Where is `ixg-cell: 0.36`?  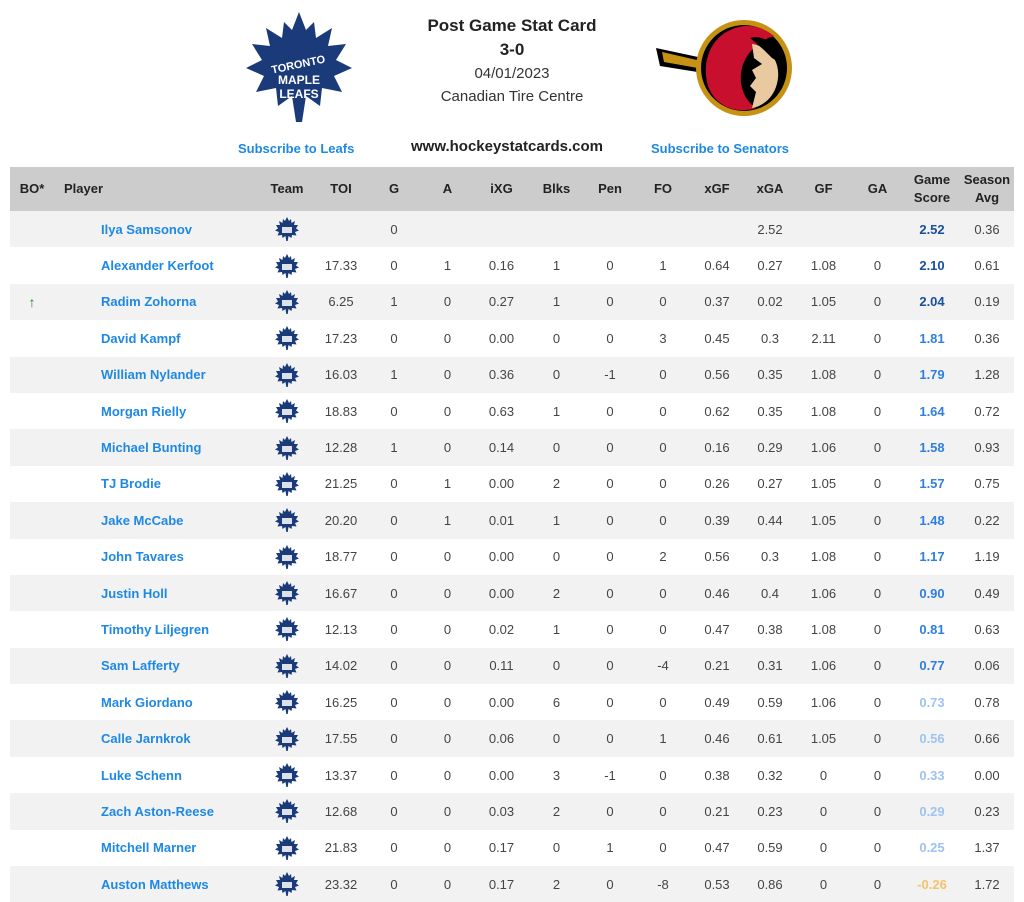 ixg-cell: 0.36 is located at coordinates (501, 375).